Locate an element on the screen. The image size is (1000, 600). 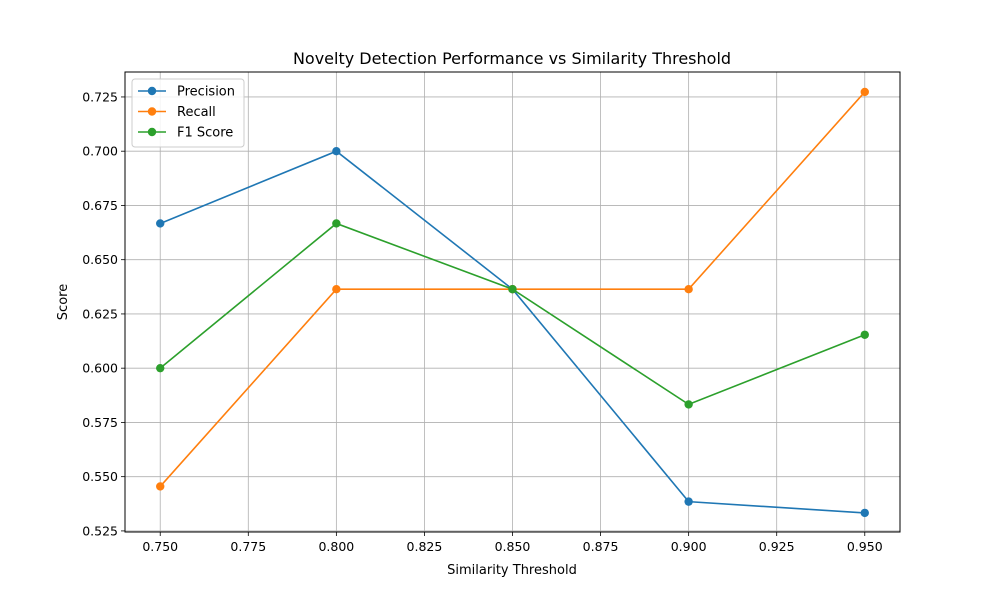
y-tick-label: 0.600 is located at coordinates (100, 368).